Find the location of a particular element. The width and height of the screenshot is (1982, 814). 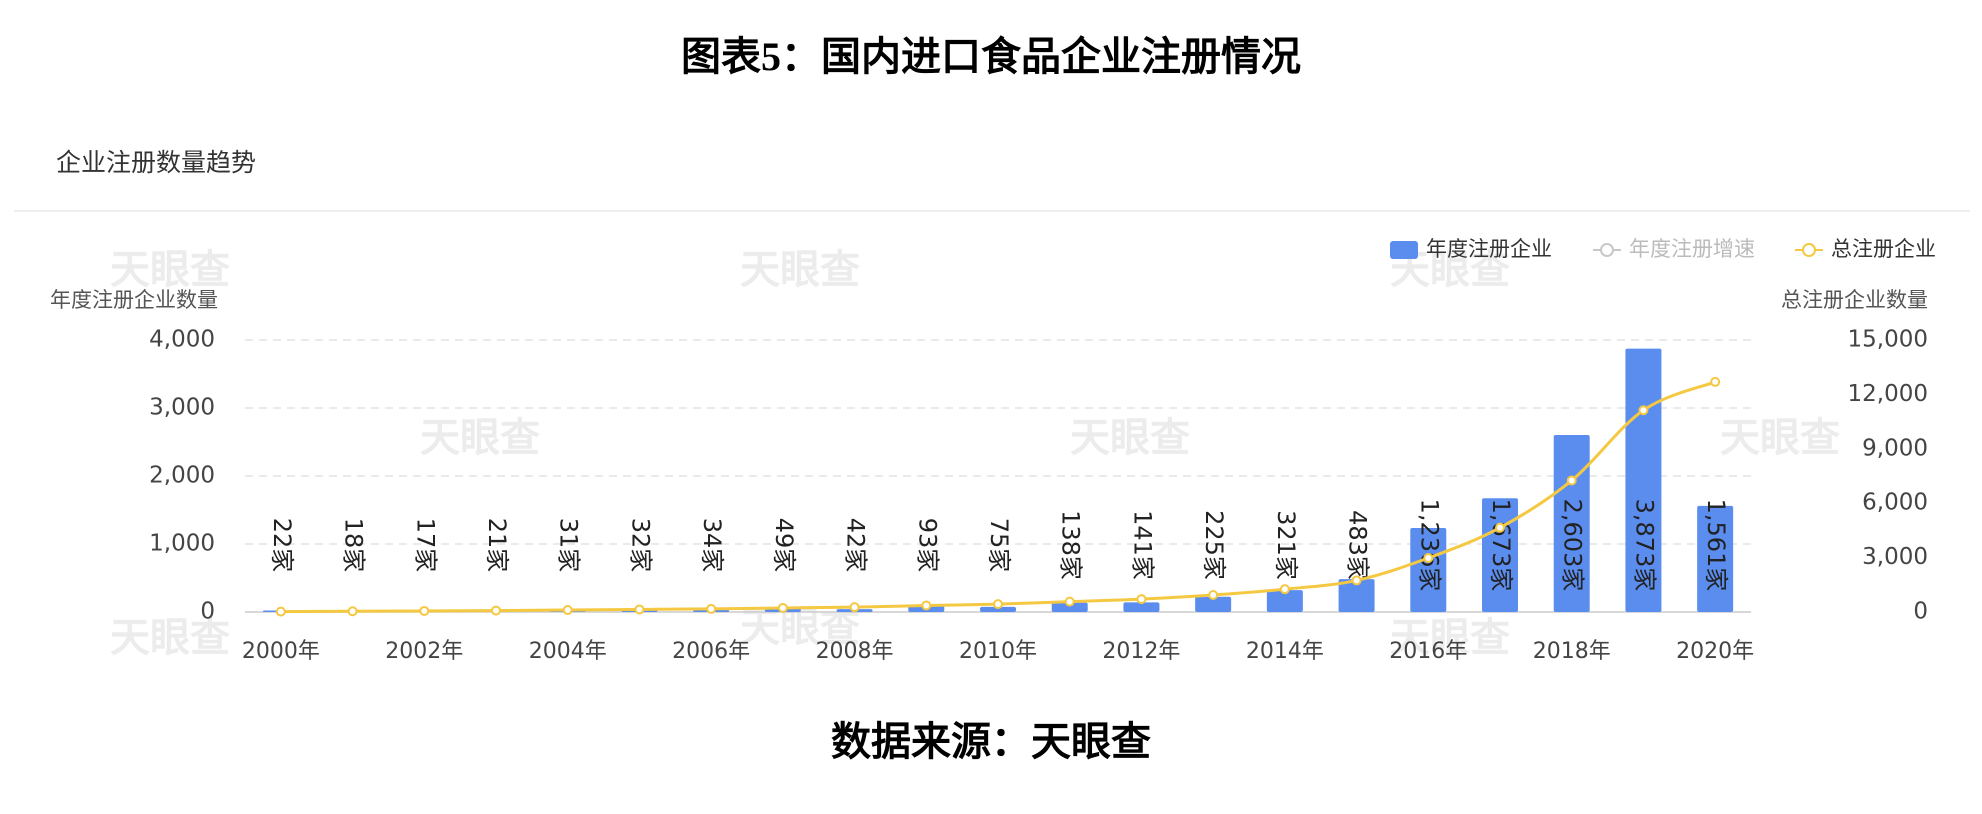

legend-label: 年度注册企业 is located at coordinates (1489, 249).